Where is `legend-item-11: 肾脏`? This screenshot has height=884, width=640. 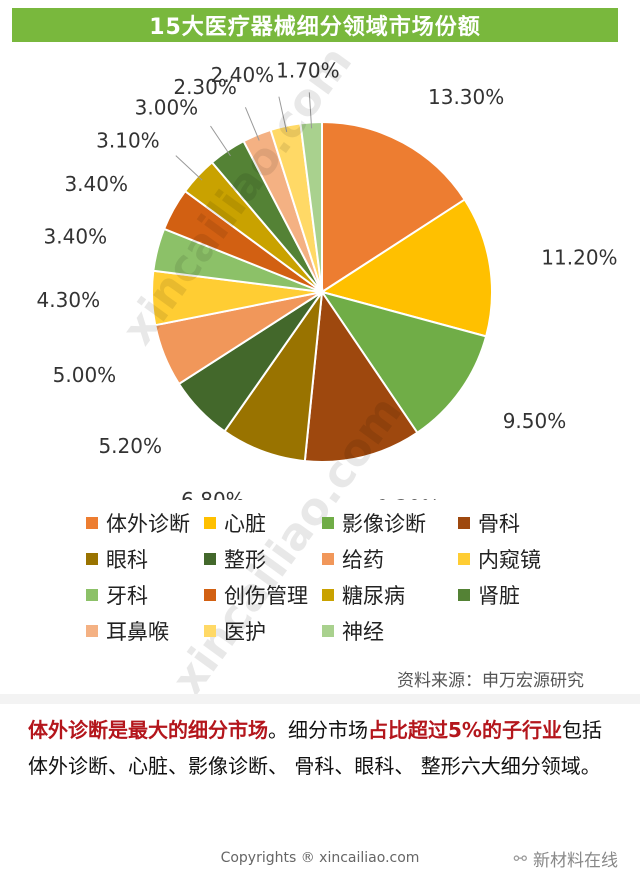 legend-item-11: 肾脏 is located at coordinates (508, 595).